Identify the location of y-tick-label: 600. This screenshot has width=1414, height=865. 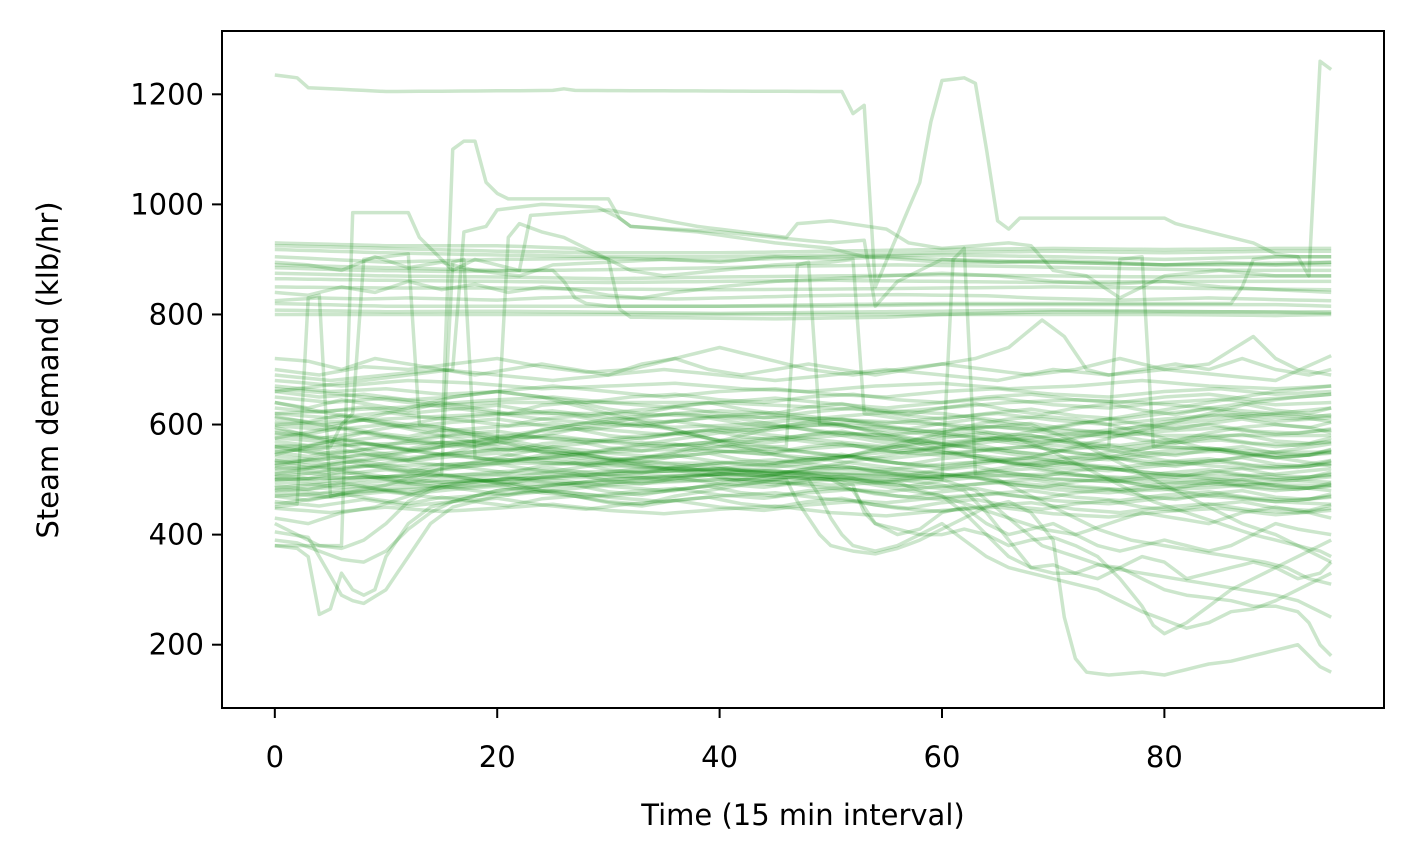
(176, 425).